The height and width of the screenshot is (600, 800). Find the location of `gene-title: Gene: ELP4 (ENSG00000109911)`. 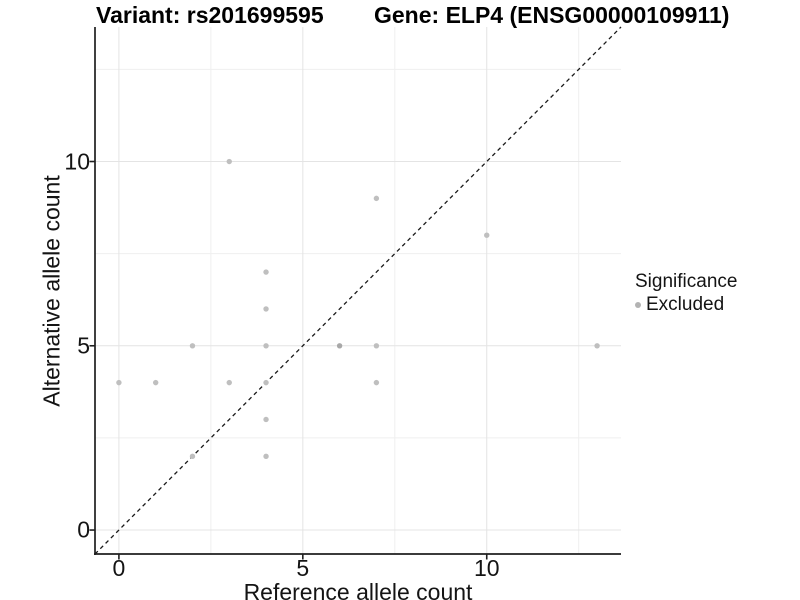

gene-title: Gene: ELP4 (ENSG00000109911) is located at coordinates (552, 15).